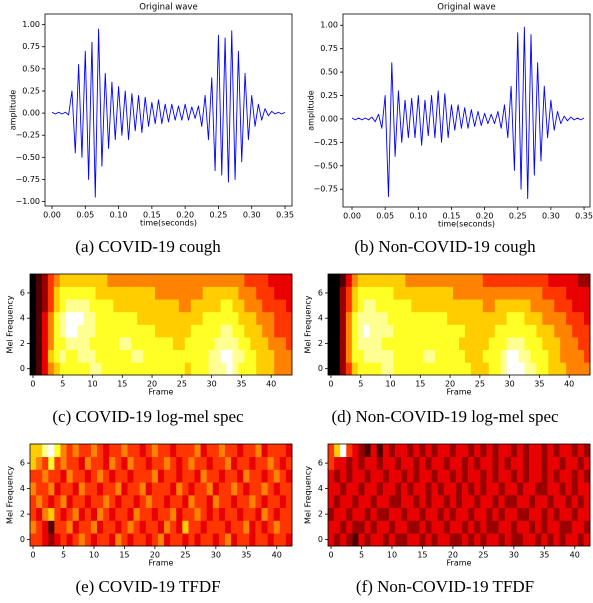  I want to click on x-tick-label: 25, so click(185, 555).